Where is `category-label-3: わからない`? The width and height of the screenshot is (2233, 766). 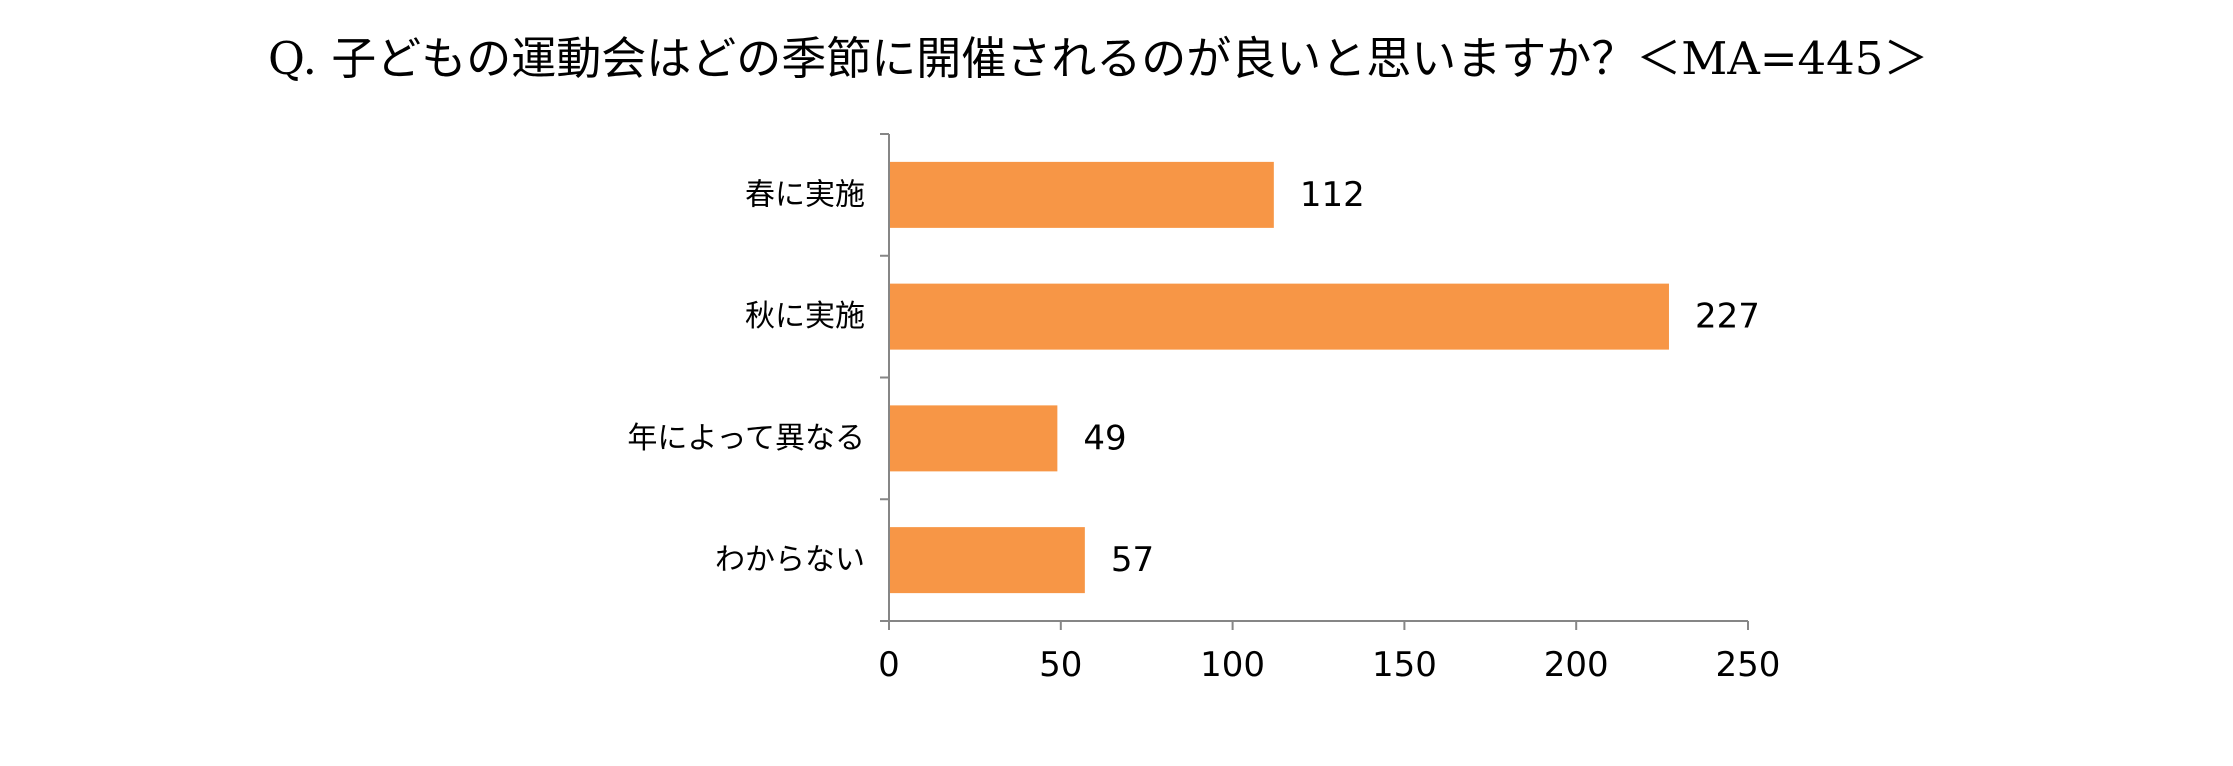 category-label-3: わからない is located at coordinates (790, 560).